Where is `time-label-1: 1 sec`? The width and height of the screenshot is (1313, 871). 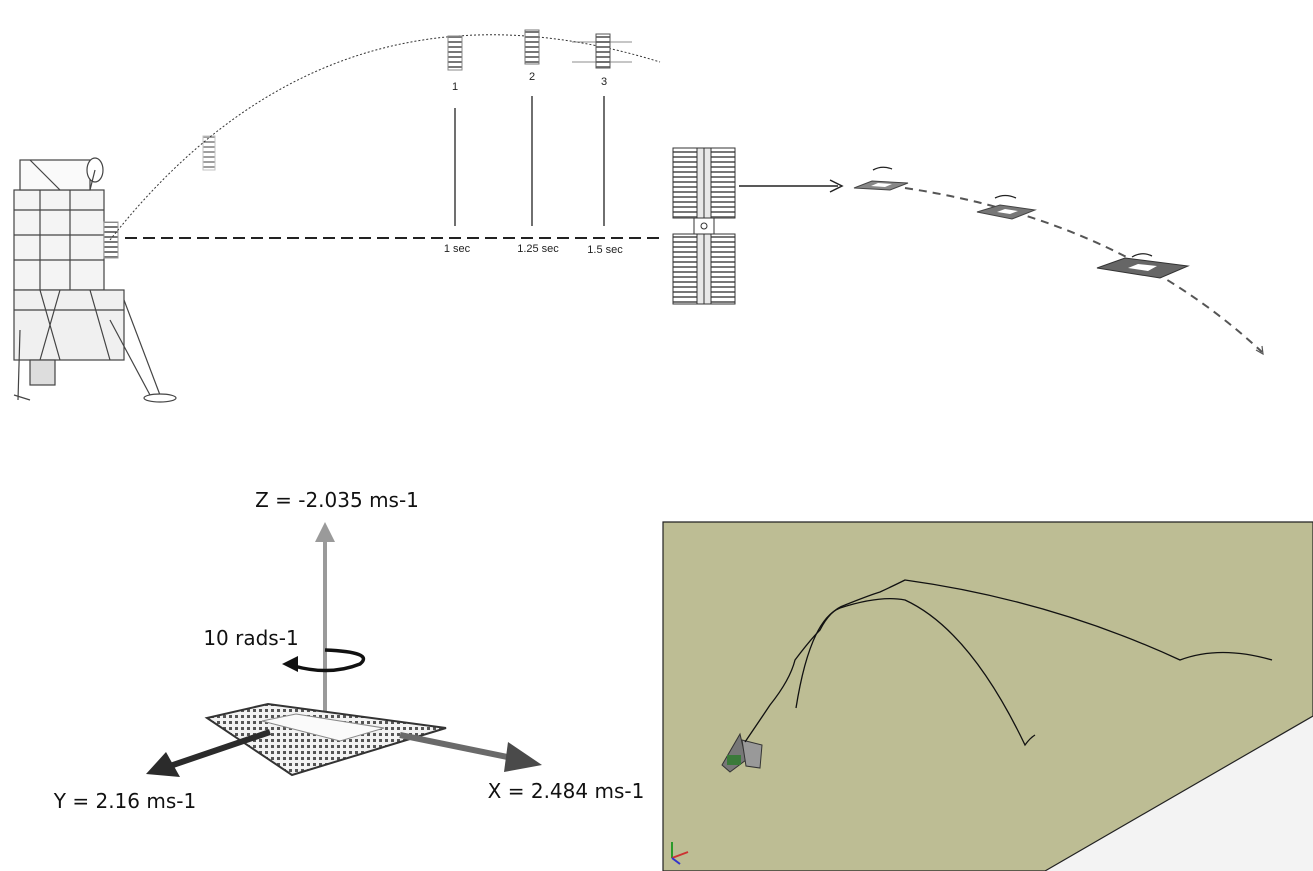
time-label-1: 1 sec is located at coordinates (457, 249).